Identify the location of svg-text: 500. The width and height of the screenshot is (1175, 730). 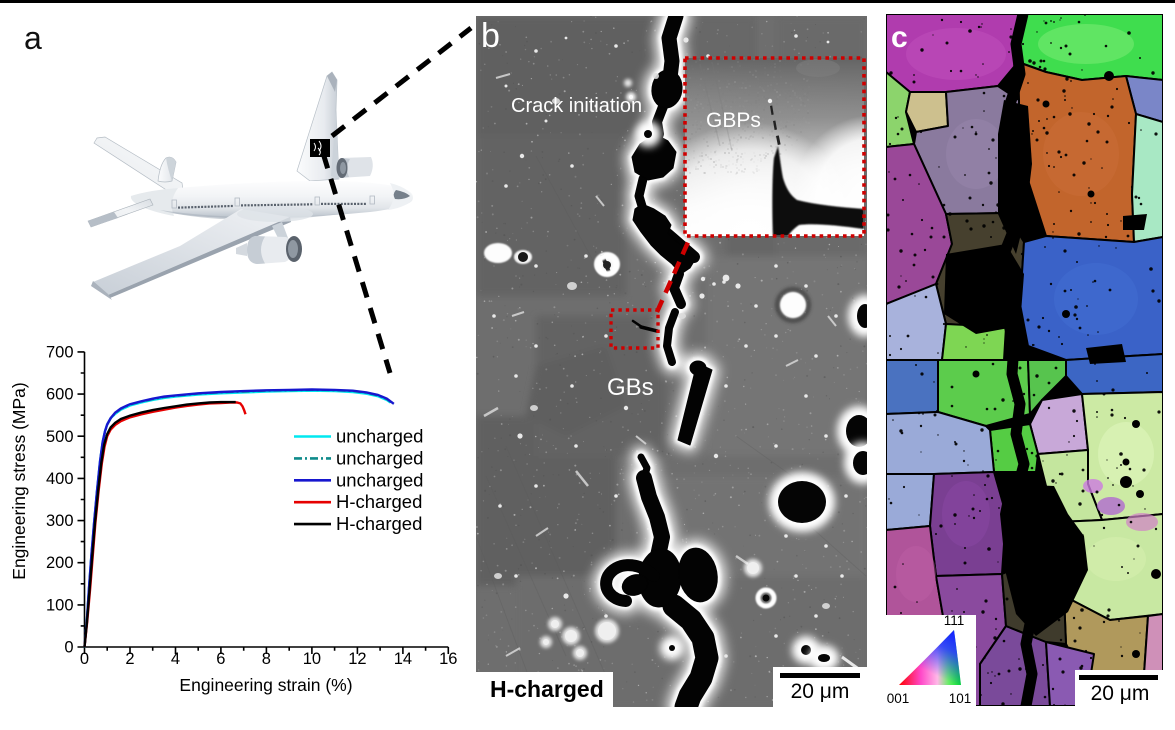
(60, 437).